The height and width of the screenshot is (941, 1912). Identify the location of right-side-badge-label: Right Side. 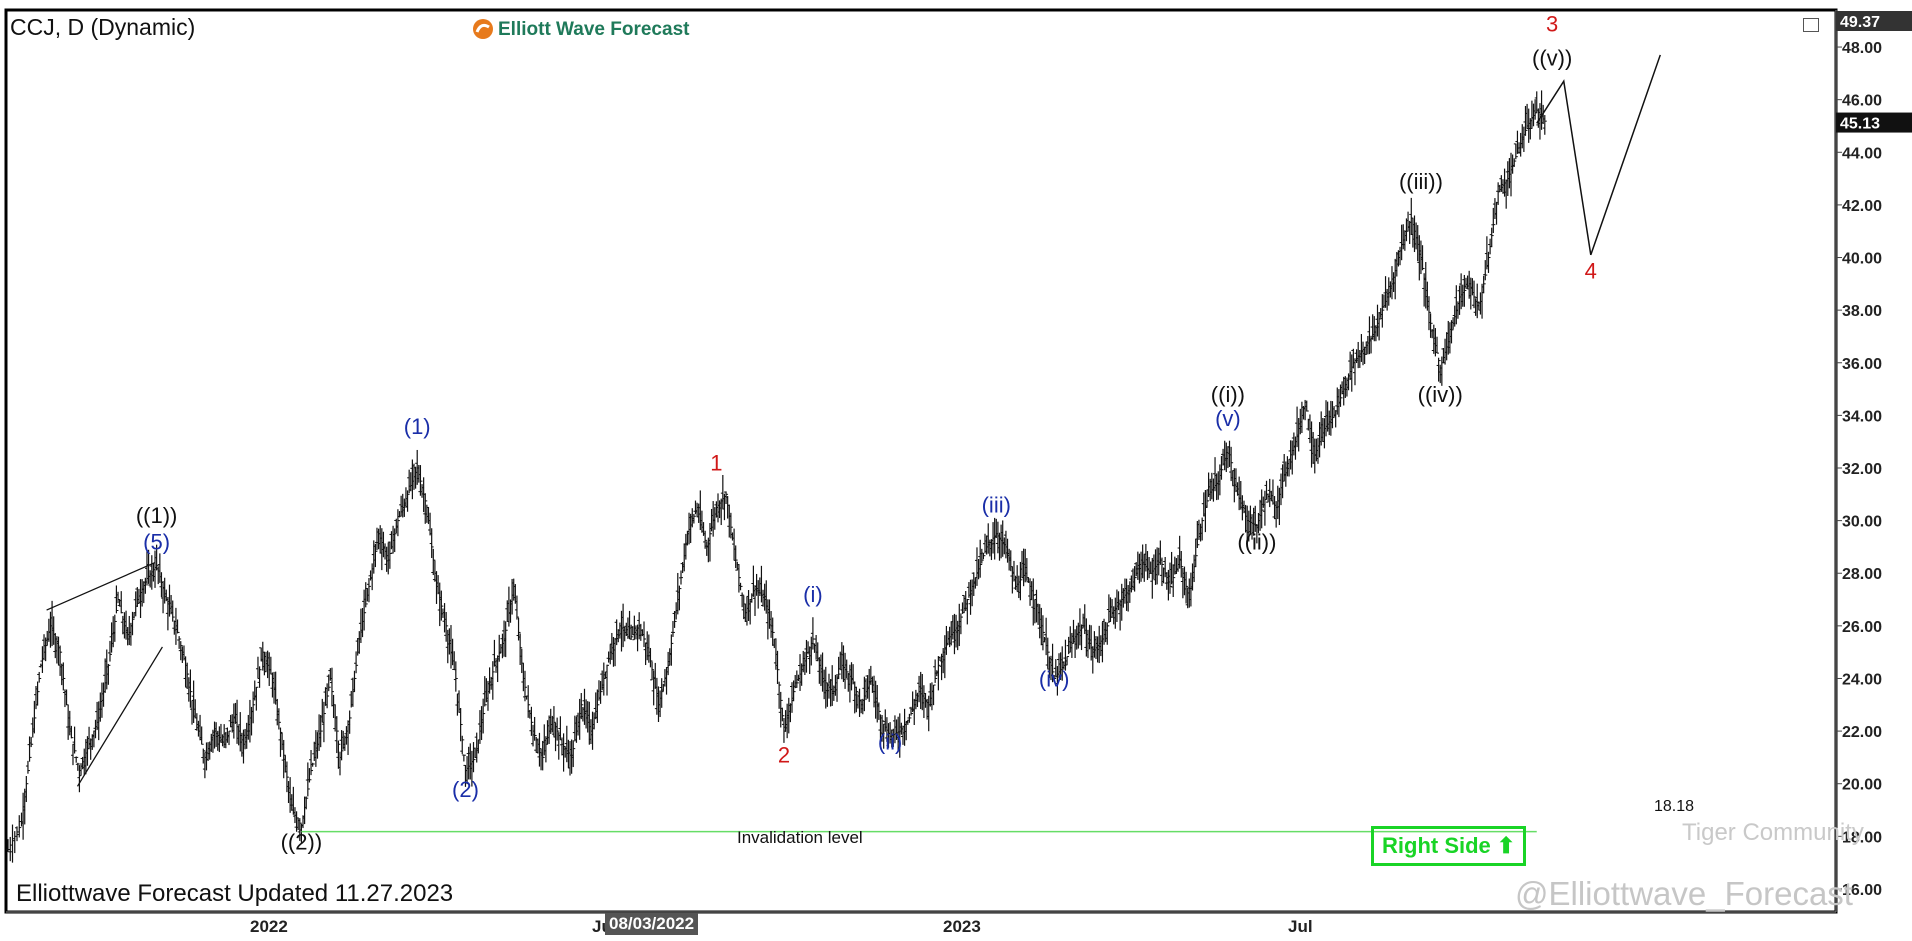
(1436, 845).